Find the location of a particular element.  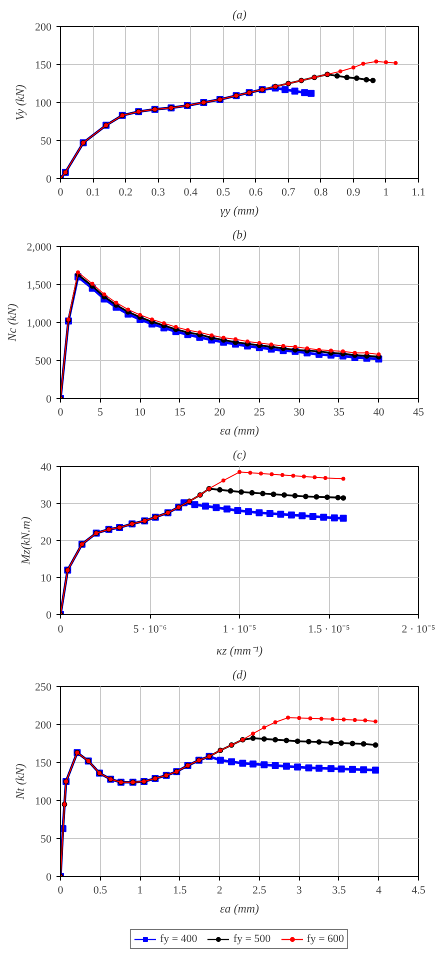

y-tick-label: 1,500 is located at coordinates (39, 286).